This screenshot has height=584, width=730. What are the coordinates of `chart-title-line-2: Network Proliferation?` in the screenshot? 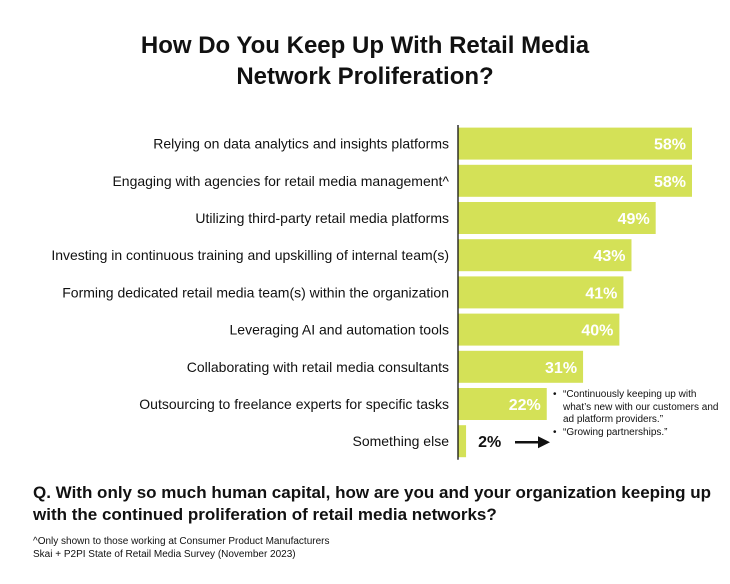 It's located at (365, 76).